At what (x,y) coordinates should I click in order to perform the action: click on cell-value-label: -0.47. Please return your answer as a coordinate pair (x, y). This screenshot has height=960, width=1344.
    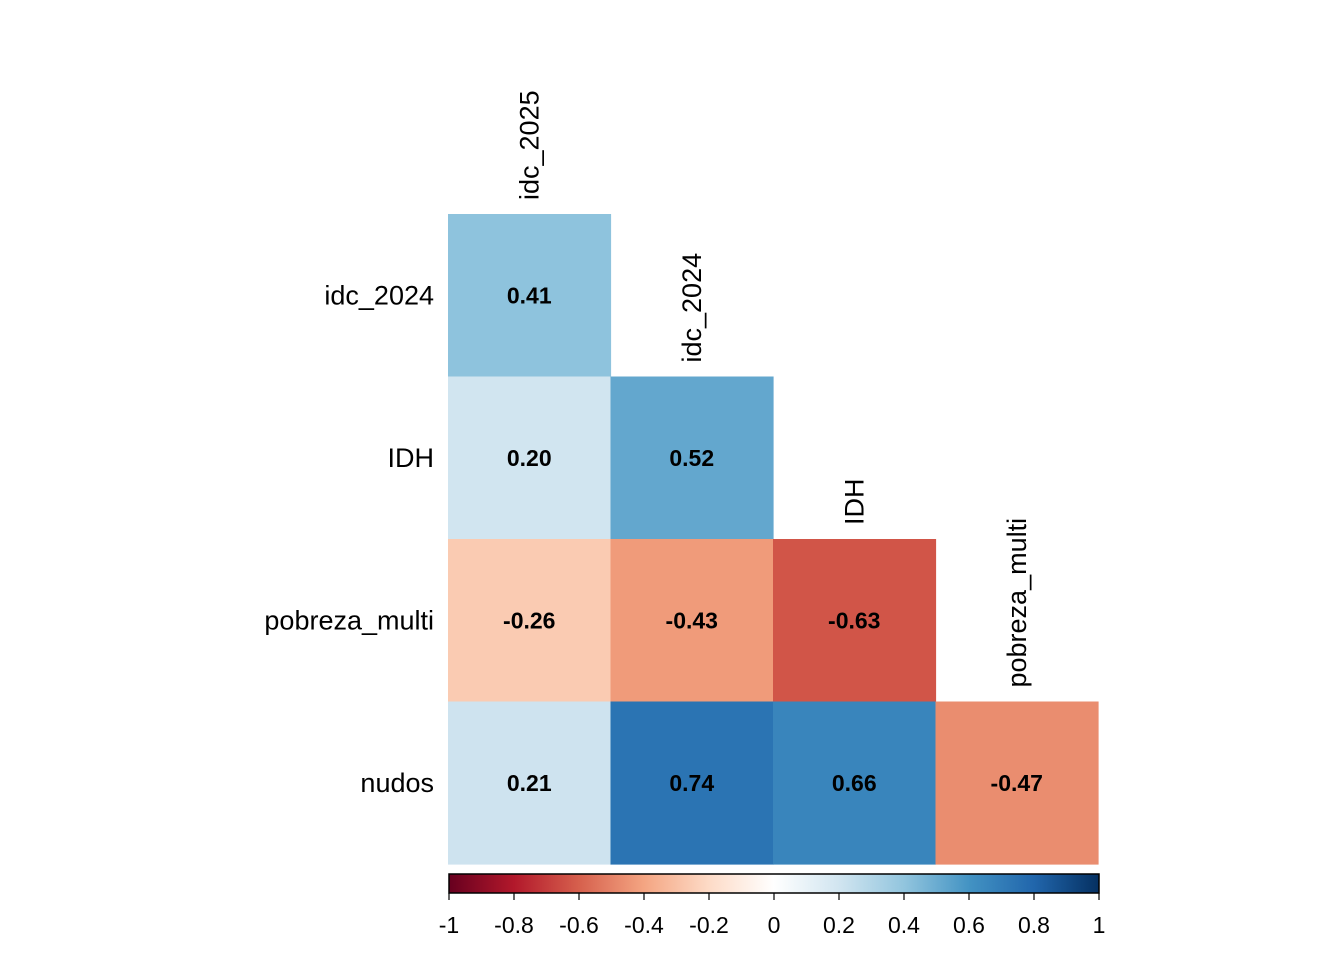
    Looking at the image, I should click on (1017, 783).